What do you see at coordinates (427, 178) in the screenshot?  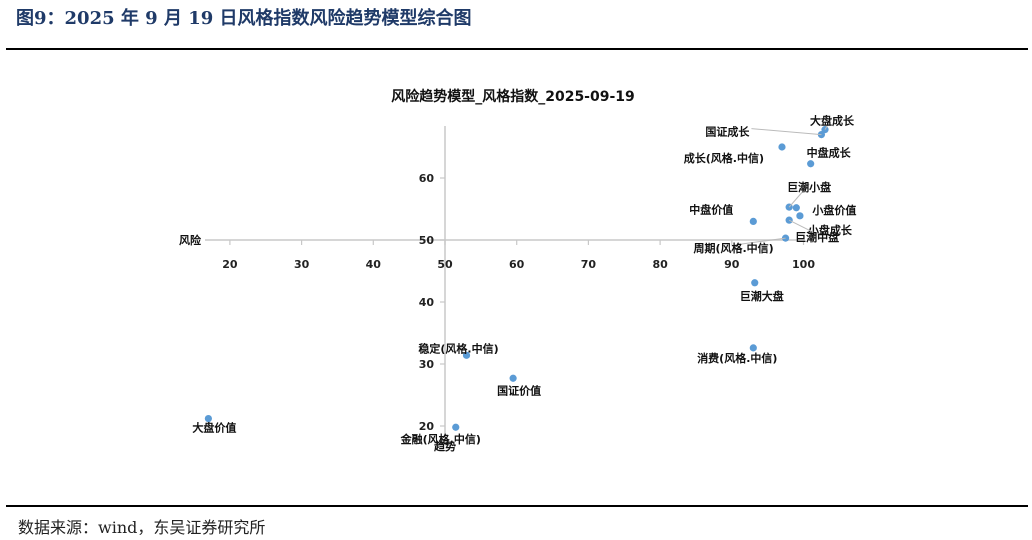 I see `y-tick-label: 60` at bounding box center [427, 178].